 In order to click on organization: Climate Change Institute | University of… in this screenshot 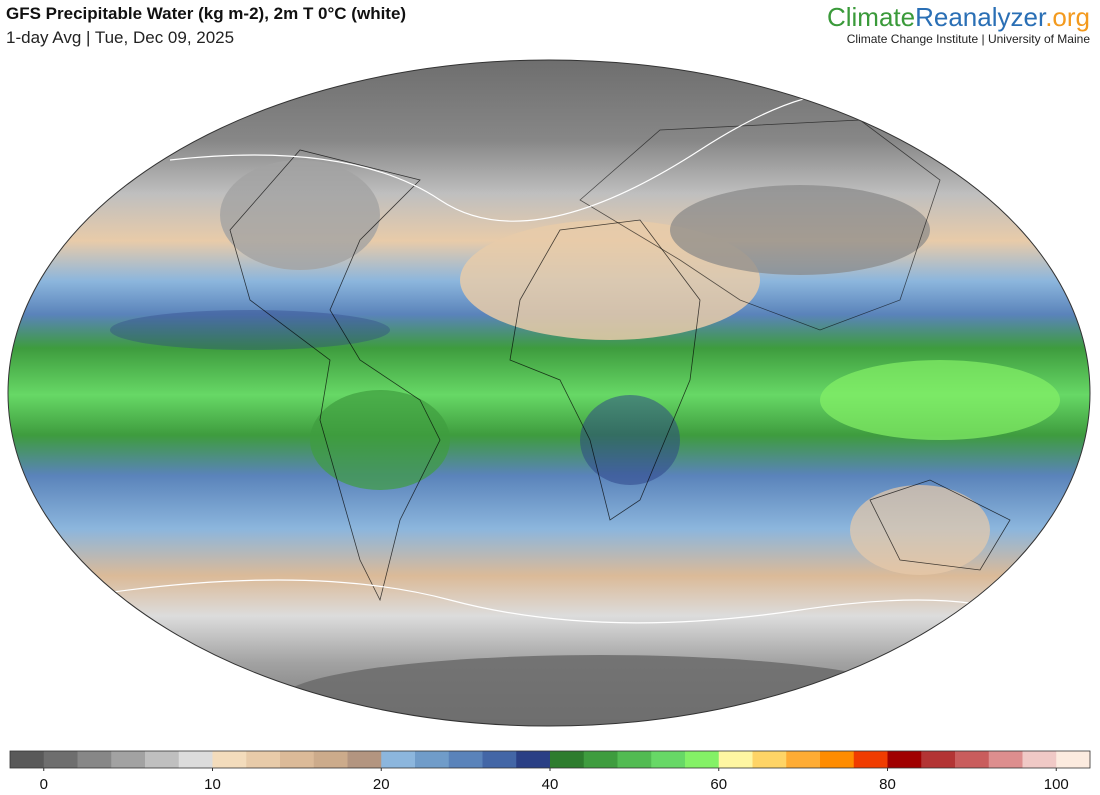, I will do `click(968, 39)`.